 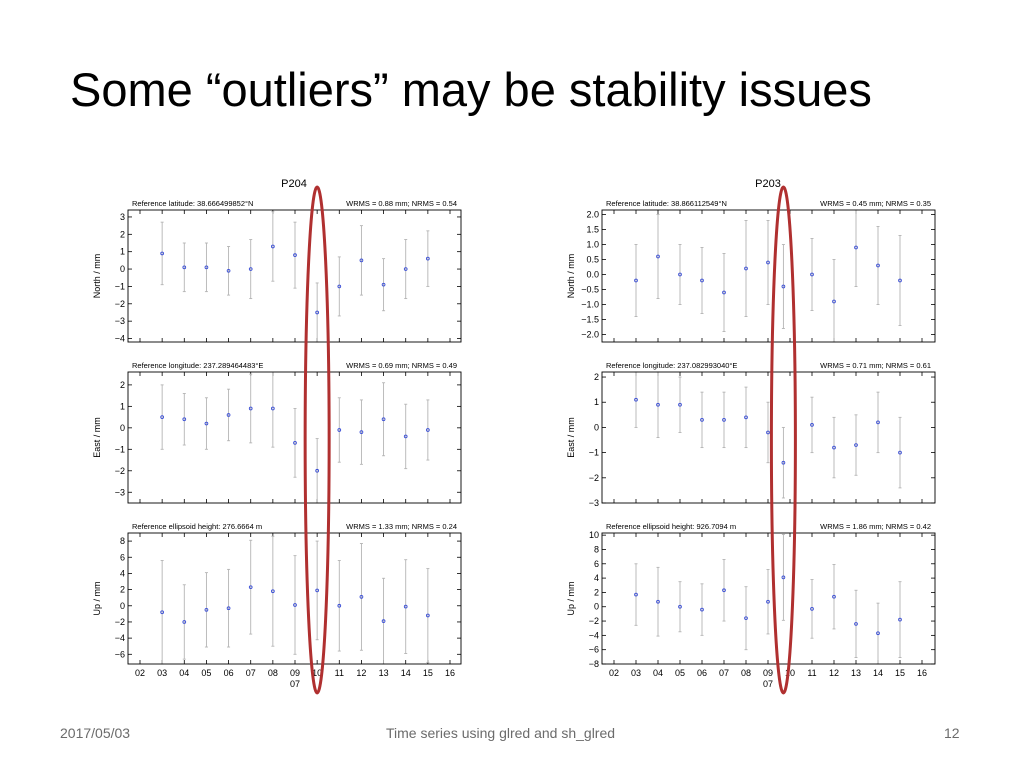 What do you see at coordinates (590, 320) in the screenshot?
I see `y-tick-label: −1.5` at bounding box center [590, 320].